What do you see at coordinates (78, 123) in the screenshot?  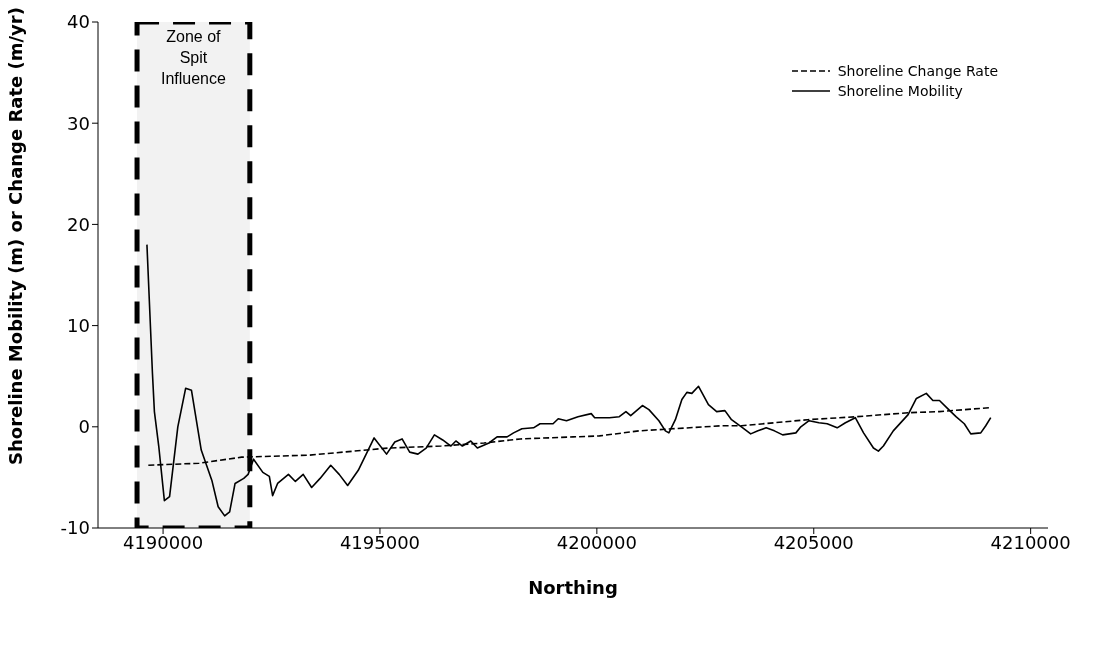 I see `y-tick-label: 30` at bounding box center [78, 123].